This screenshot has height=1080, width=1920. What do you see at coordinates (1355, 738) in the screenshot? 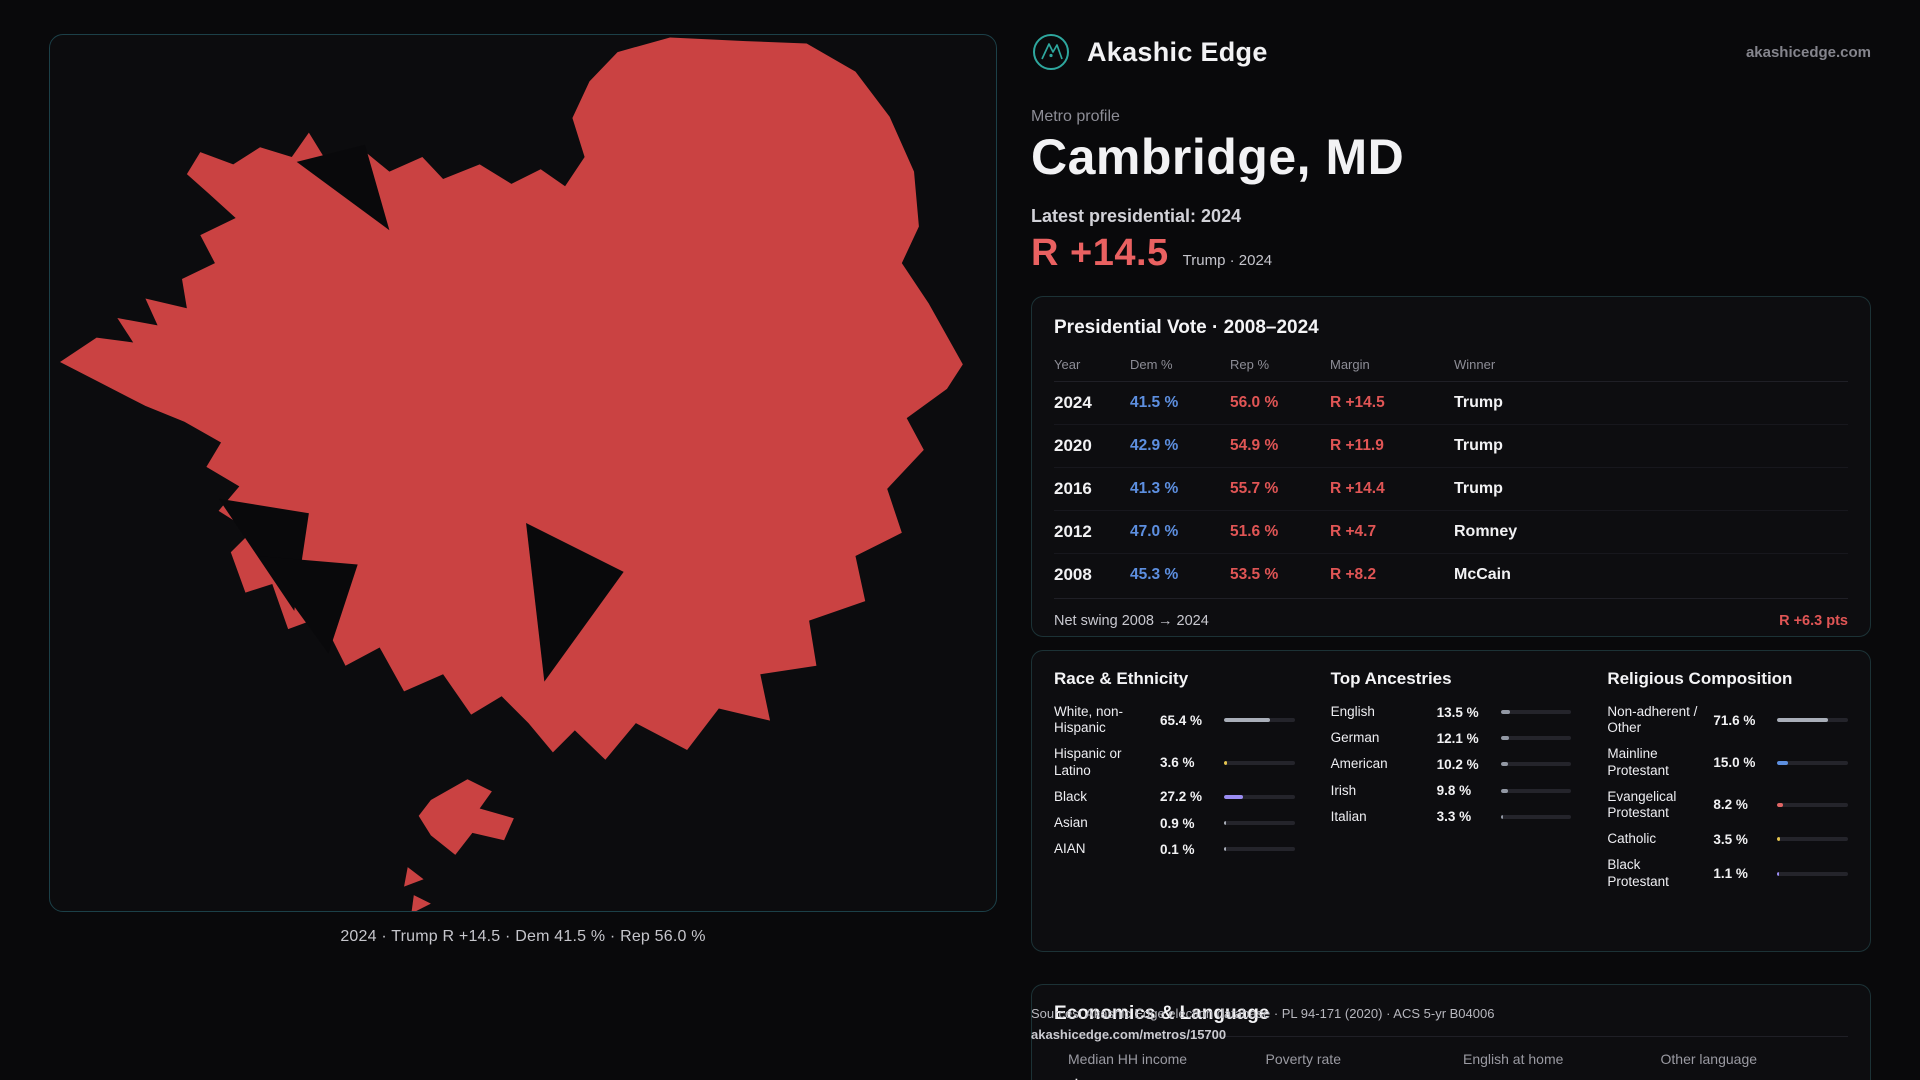
I see `demo-label: German` at bounding box center [1355, 738].